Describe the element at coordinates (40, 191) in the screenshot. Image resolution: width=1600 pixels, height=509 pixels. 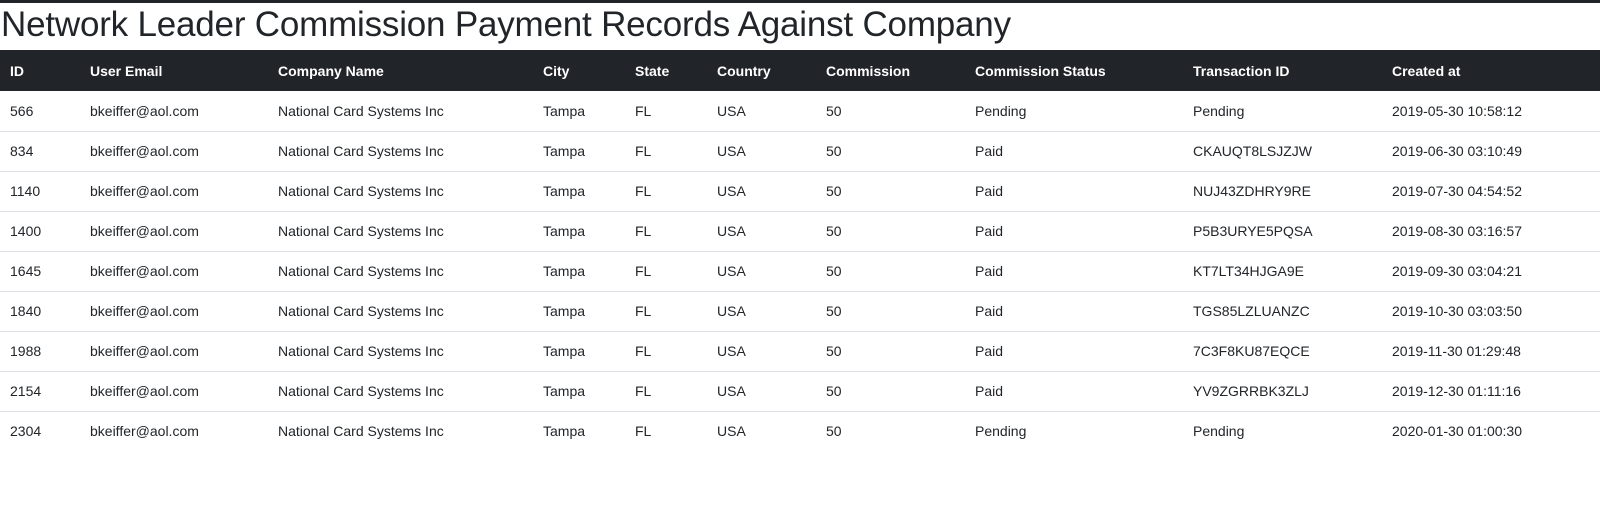
I see `cell-id: 1140` at that location.